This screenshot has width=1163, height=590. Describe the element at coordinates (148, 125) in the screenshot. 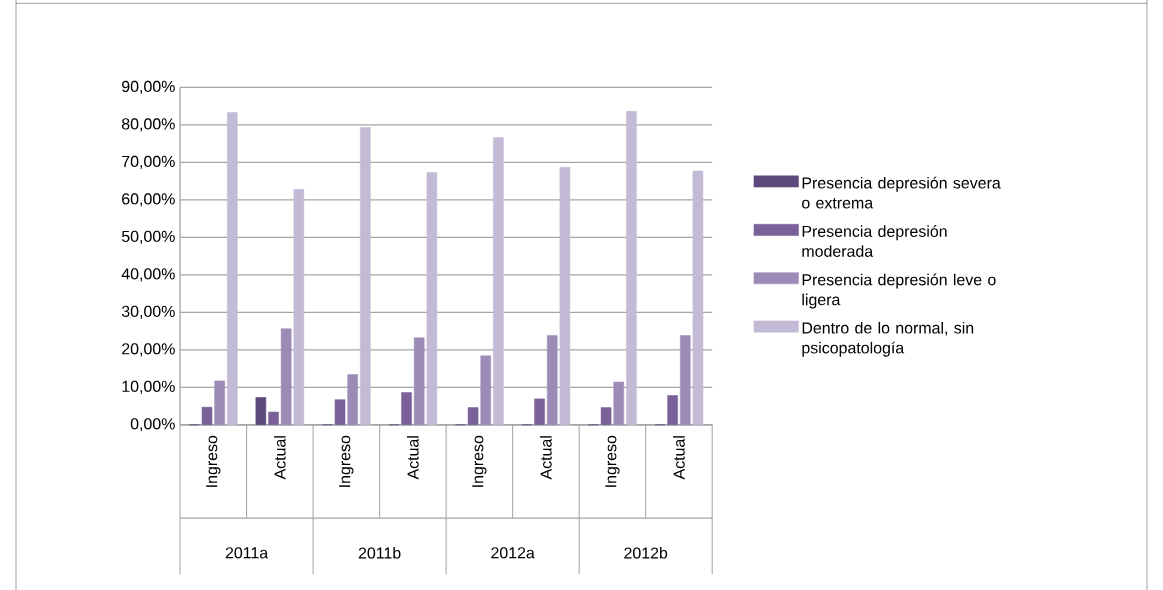

I see `y-tick-label: 80,00%` at that location.